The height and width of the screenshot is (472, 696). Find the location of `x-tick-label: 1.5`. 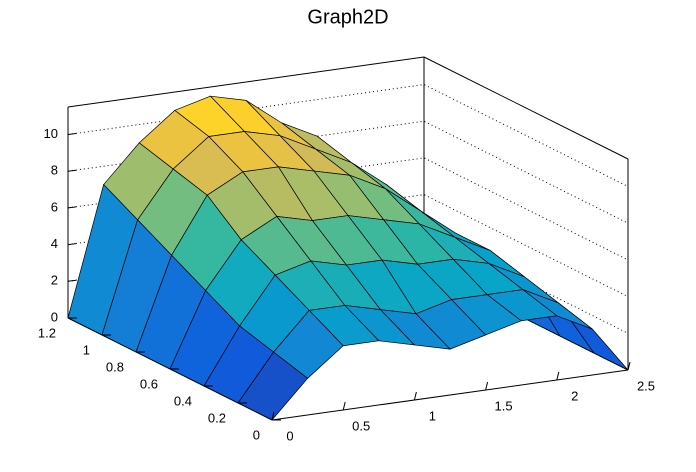

x-tick-label: 1.5 is located at coordinates (504, 405).